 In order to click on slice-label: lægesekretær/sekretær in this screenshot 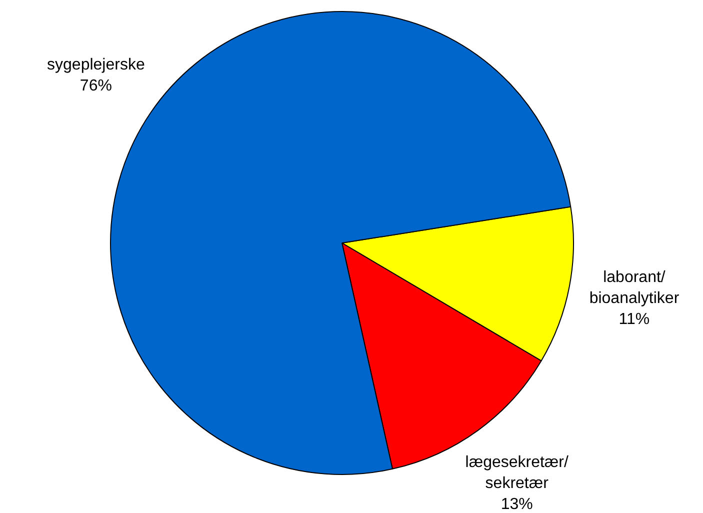, I will do `click(517, 473)`.